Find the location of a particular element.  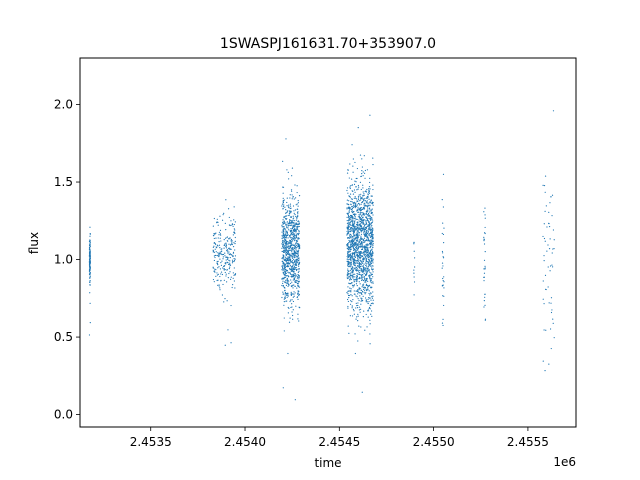

x-axis-offset-label: 1e6 is located at coordinates (564, 462).